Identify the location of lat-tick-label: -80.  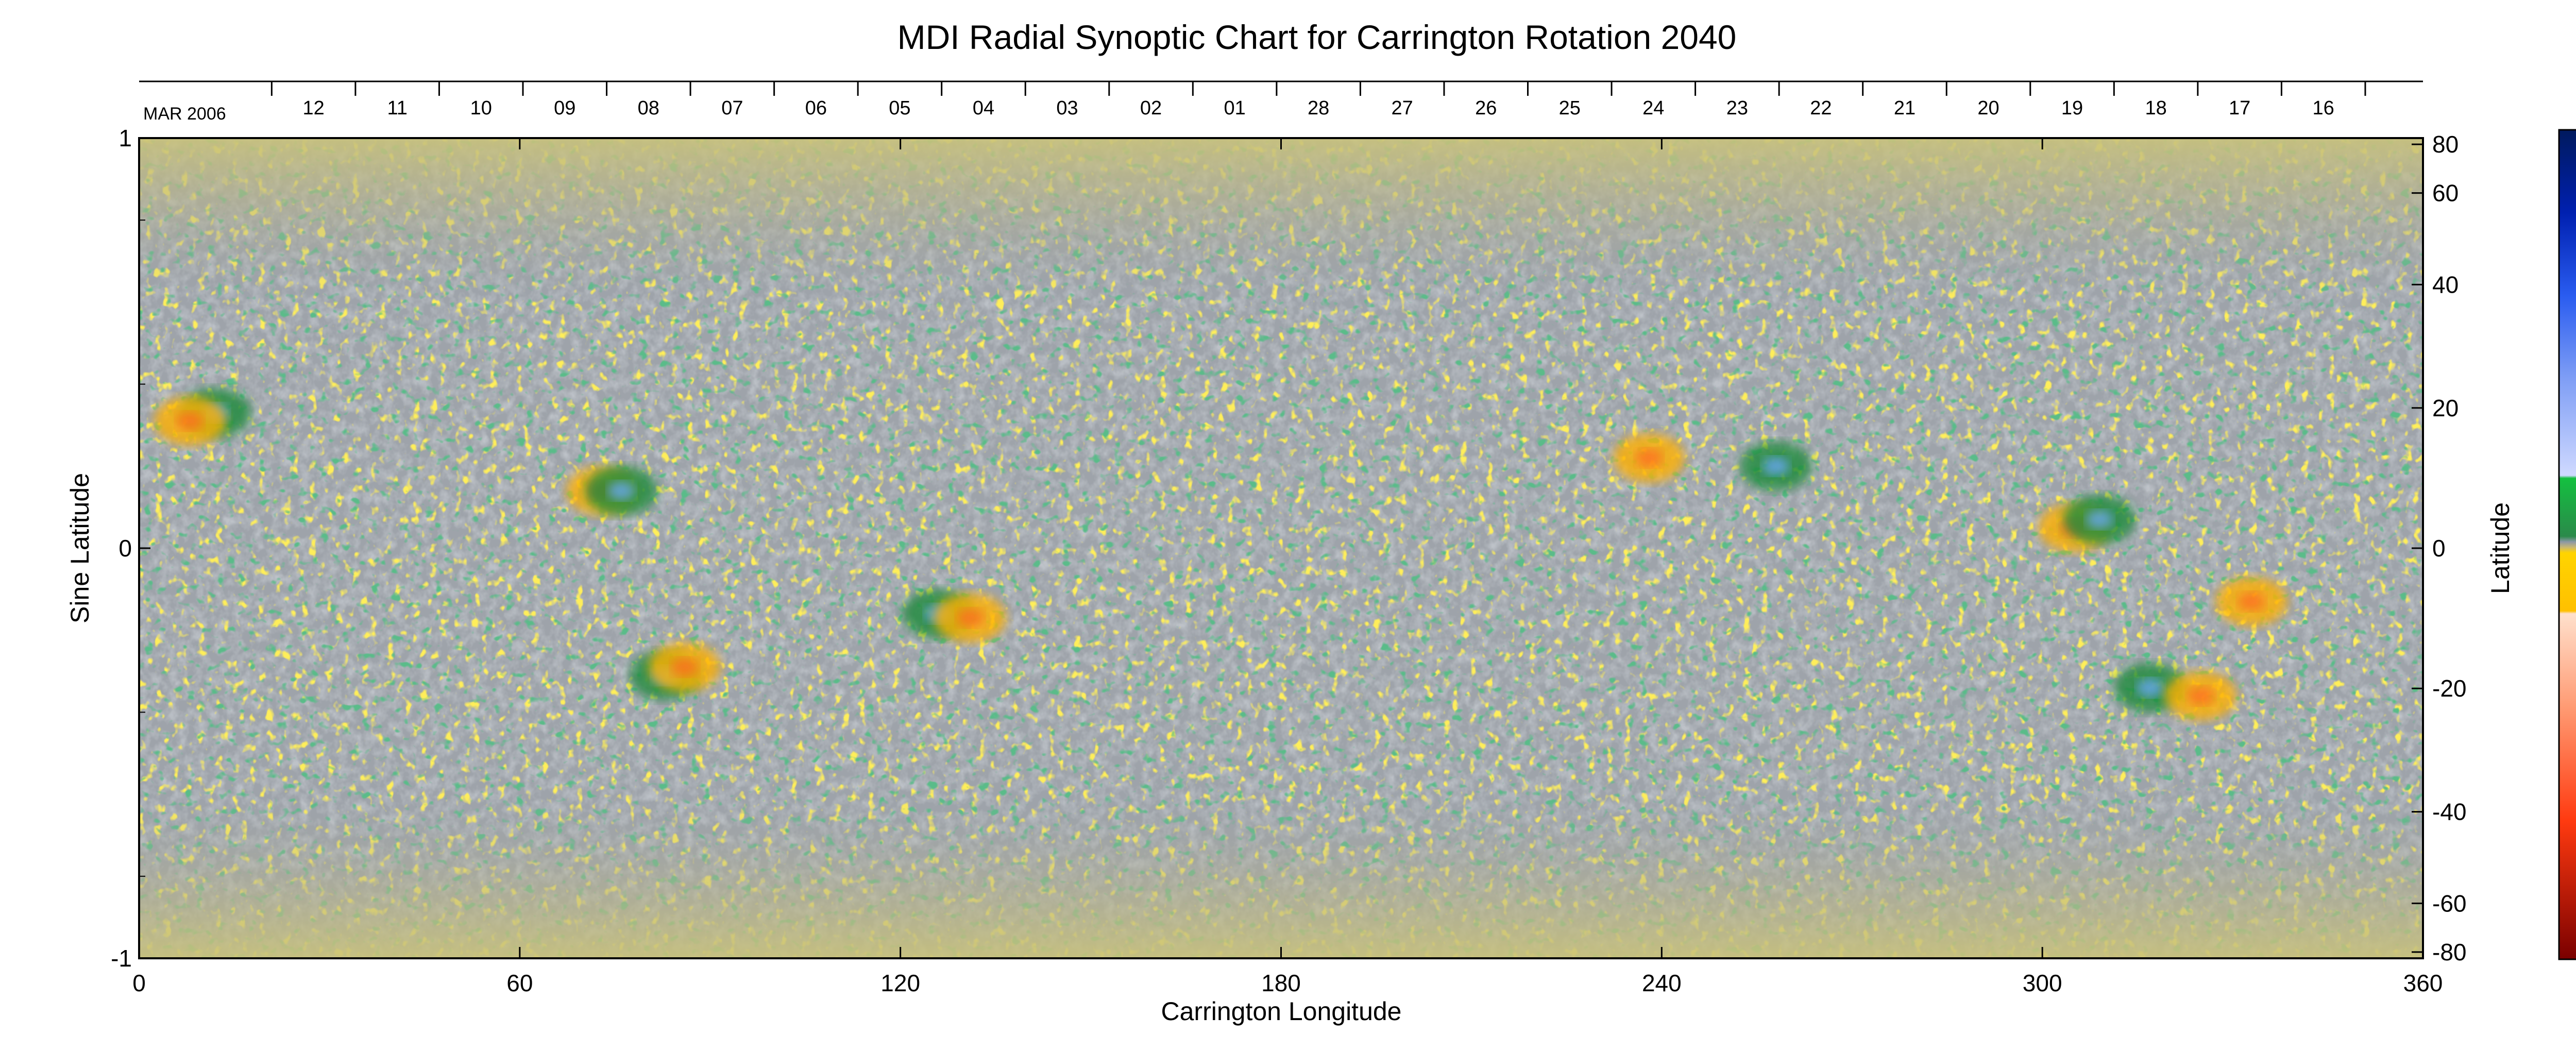
(2449, 952).